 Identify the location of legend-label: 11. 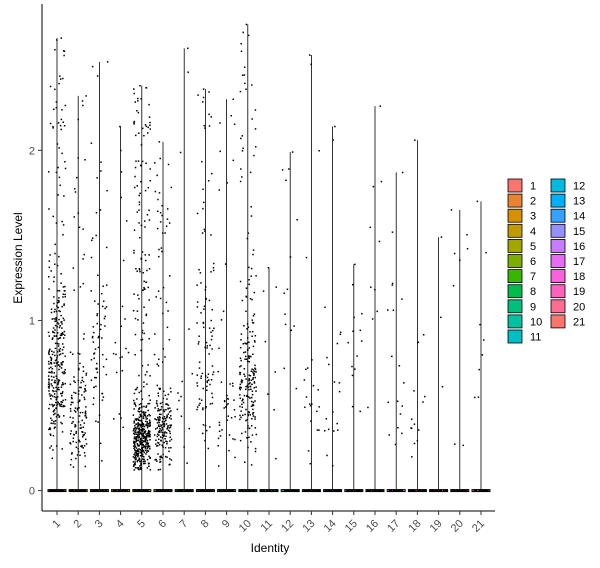
(535, 338).